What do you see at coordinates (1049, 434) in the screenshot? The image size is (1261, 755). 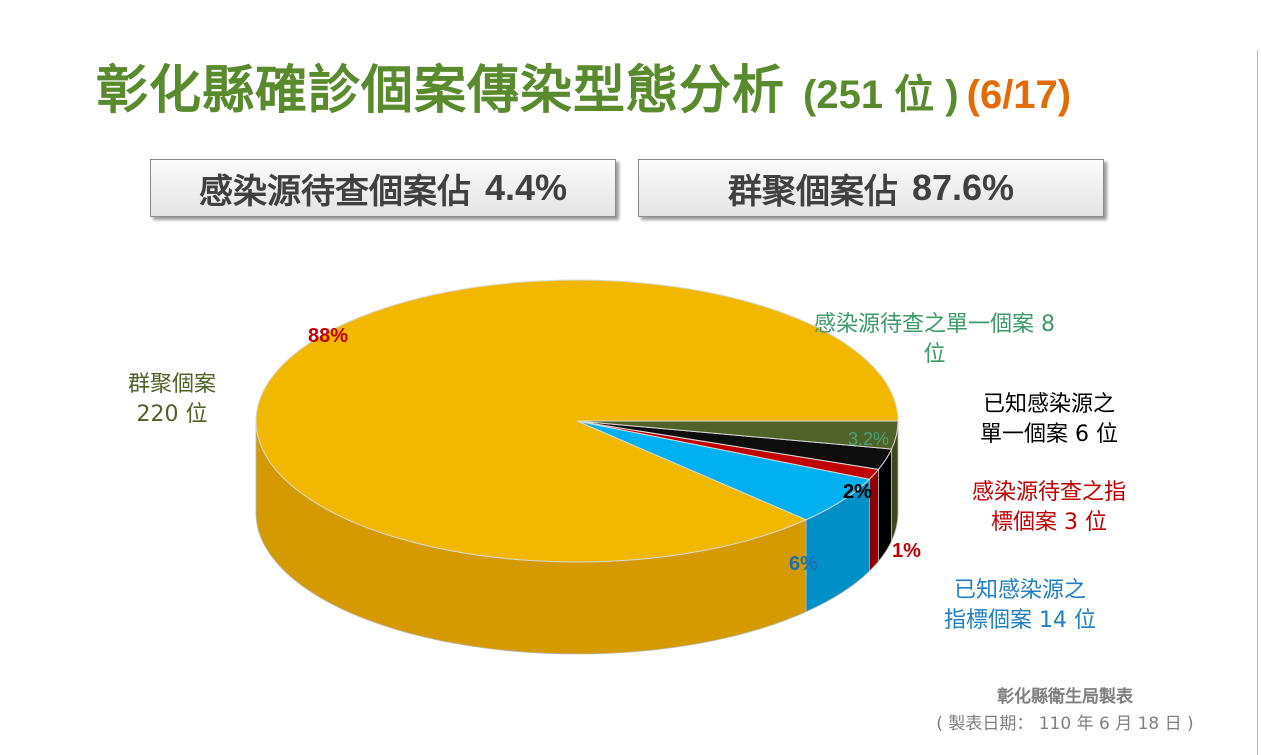 I see `known-single-label-line2: 單一個案 6 位` at bounding box center [1049, 434].